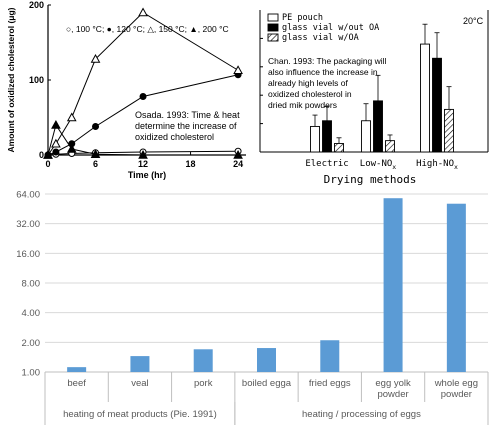 This screenshot has height=429, width=500. What do you see at coordinates (47, 164) in the screenshot?
I see `x-tick-label: 0` at bounding box center [47, 164].